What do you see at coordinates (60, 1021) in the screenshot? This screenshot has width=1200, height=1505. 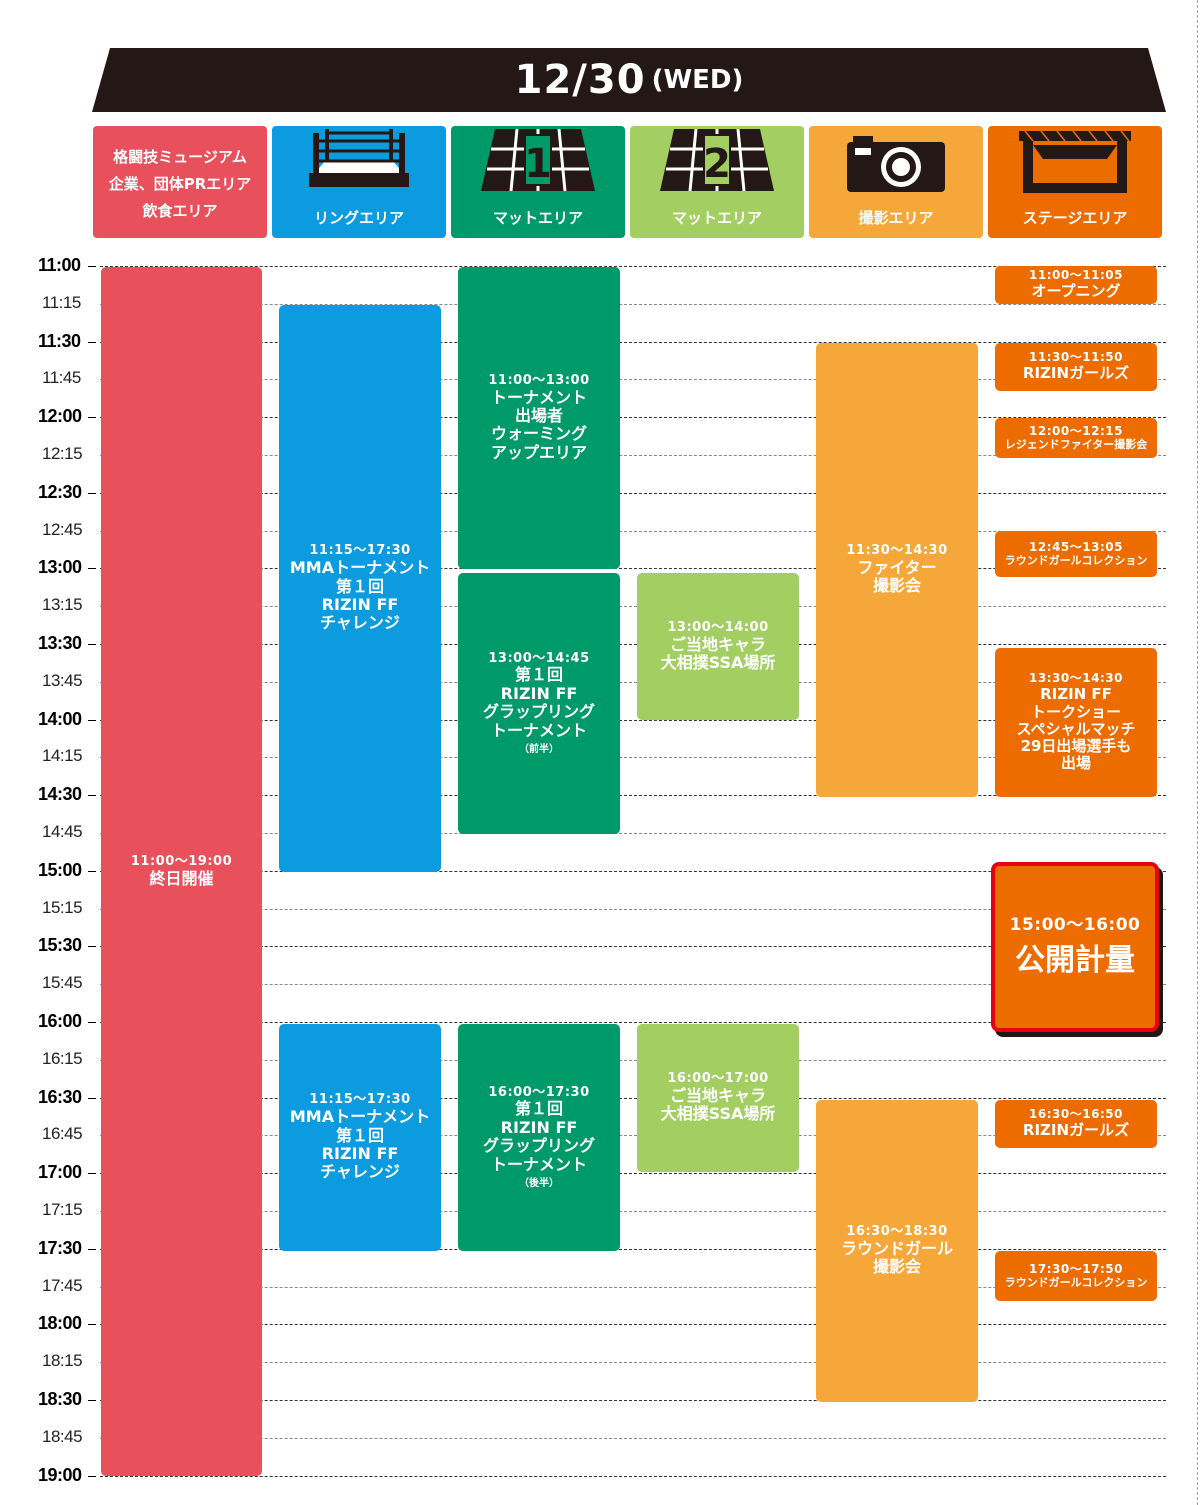 I see `time-label: 16:00` at bounding box center [60, 1021].